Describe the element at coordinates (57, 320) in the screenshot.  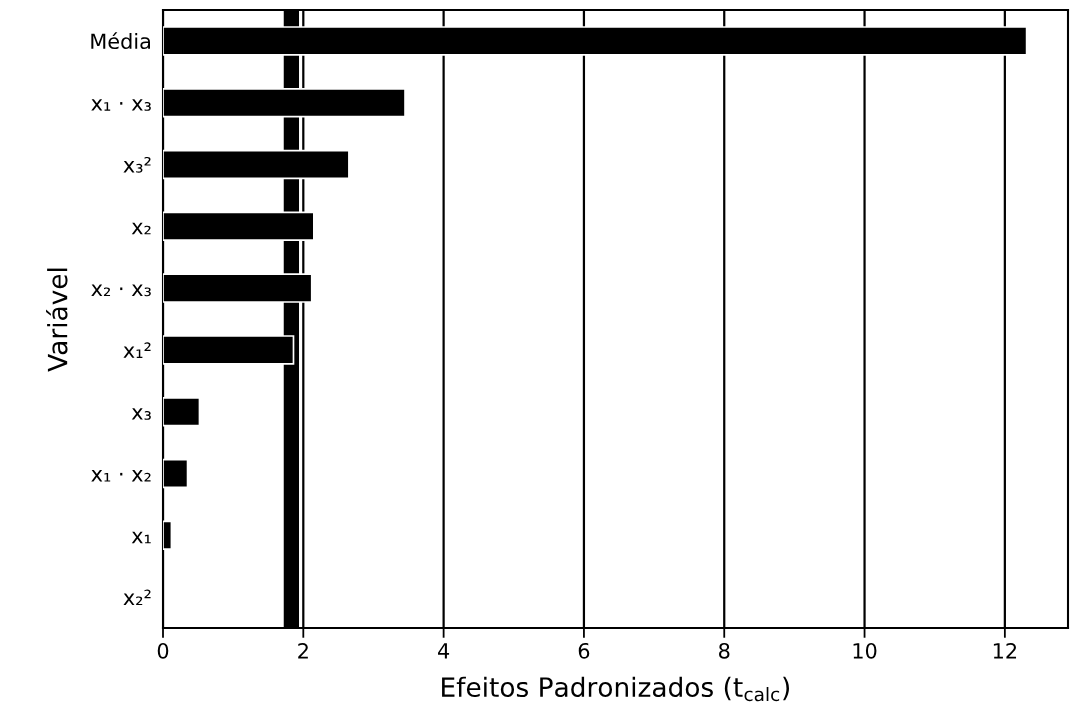
I see `y-axis-title: Variável` at that location.